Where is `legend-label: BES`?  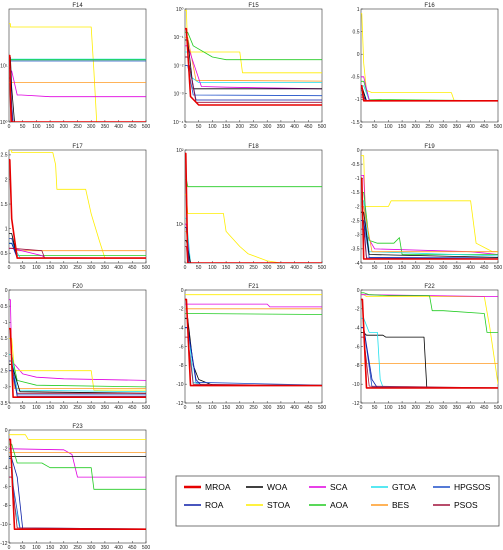
legend-label: BES is located at coordinates (400, 505).